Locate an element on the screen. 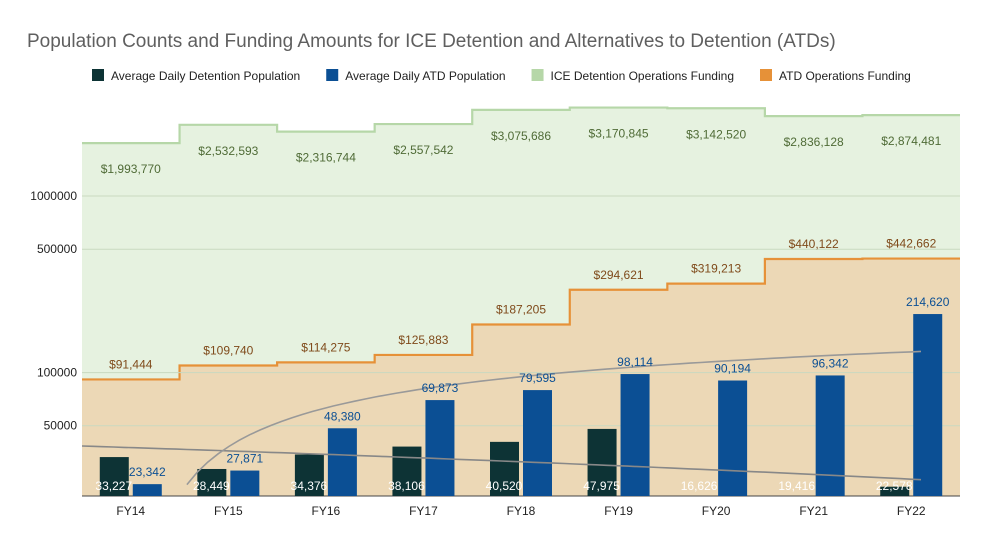  x-tick-label: FY15 is located at coordinates (228, 511).